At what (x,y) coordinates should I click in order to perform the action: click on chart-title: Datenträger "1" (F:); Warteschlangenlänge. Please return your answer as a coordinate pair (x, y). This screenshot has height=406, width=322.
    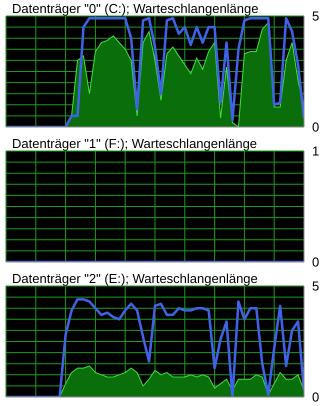
    Looking at the image, I should click on (135, 143).